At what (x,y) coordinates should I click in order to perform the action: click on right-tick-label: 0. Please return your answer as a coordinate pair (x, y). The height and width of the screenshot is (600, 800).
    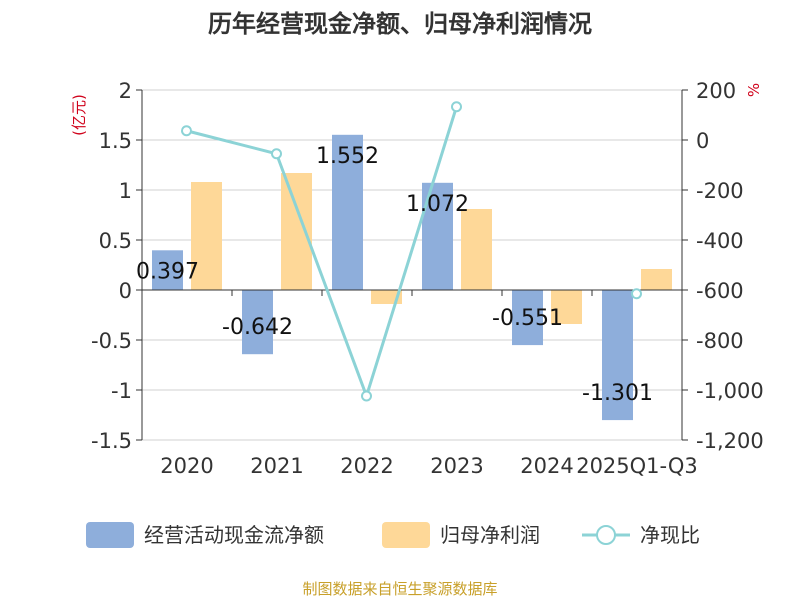
    Looking at the image, I should click on (702, 141).